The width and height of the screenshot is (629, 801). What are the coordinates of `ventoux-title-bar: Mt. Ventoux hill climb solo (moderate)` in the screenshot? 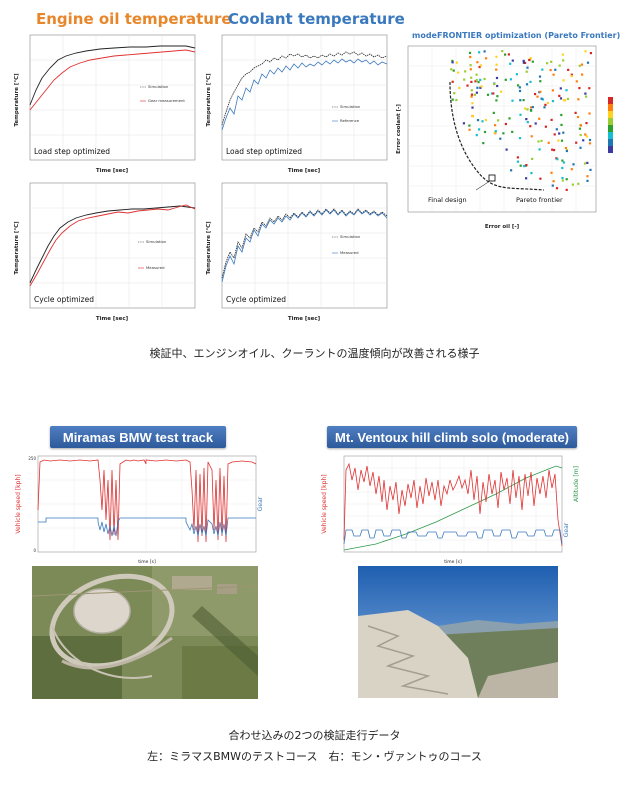 It's located at (452, 437).